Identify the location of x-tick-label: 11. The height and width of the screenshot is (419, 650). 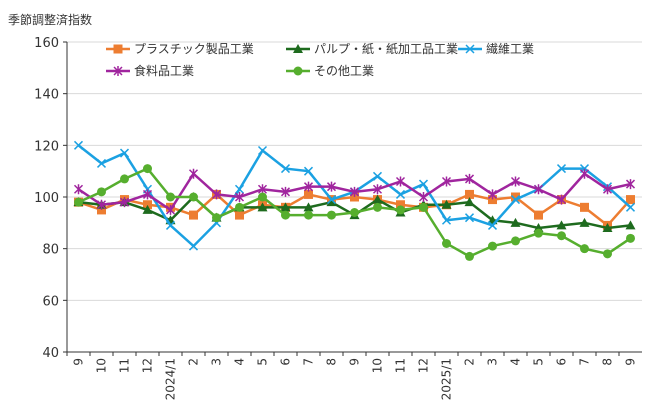
(125, 365).